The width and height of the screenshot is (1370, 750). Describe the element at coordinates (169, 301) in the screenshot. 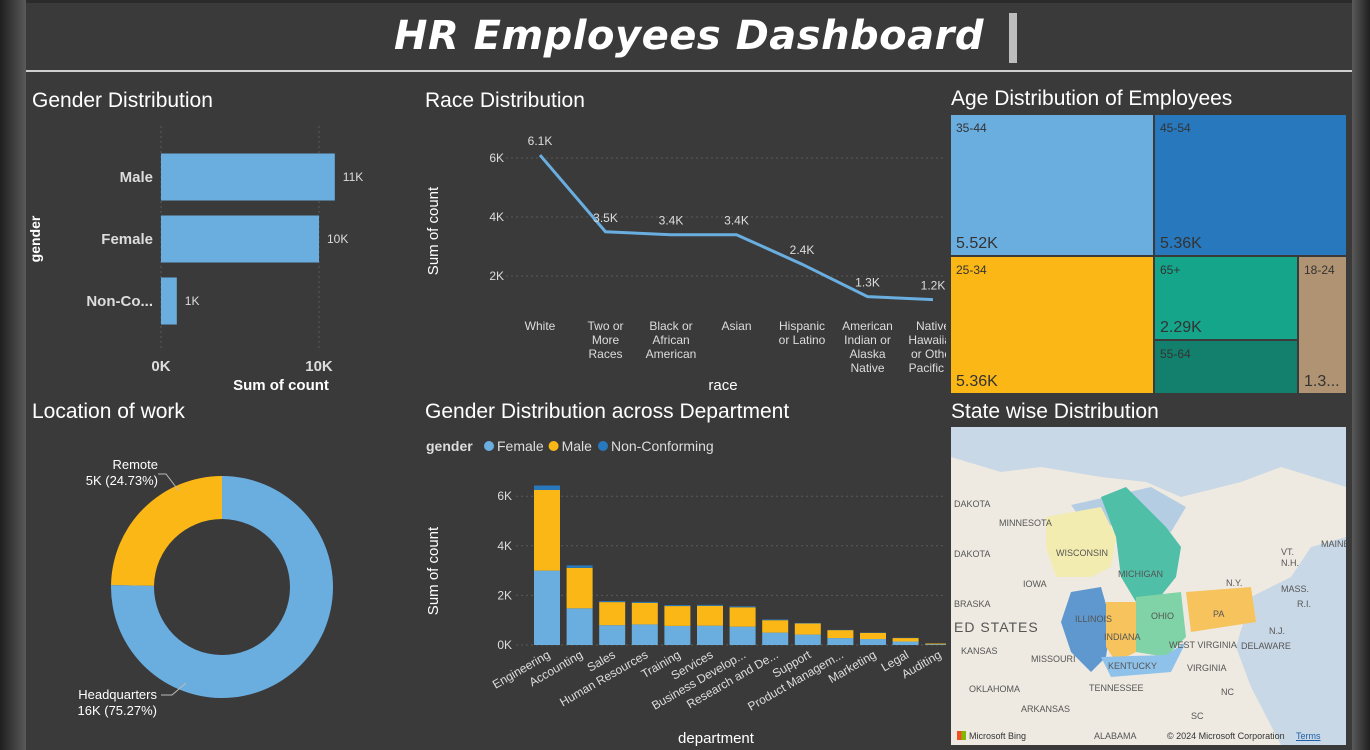

I see `gender-bar-non-co` at that location.